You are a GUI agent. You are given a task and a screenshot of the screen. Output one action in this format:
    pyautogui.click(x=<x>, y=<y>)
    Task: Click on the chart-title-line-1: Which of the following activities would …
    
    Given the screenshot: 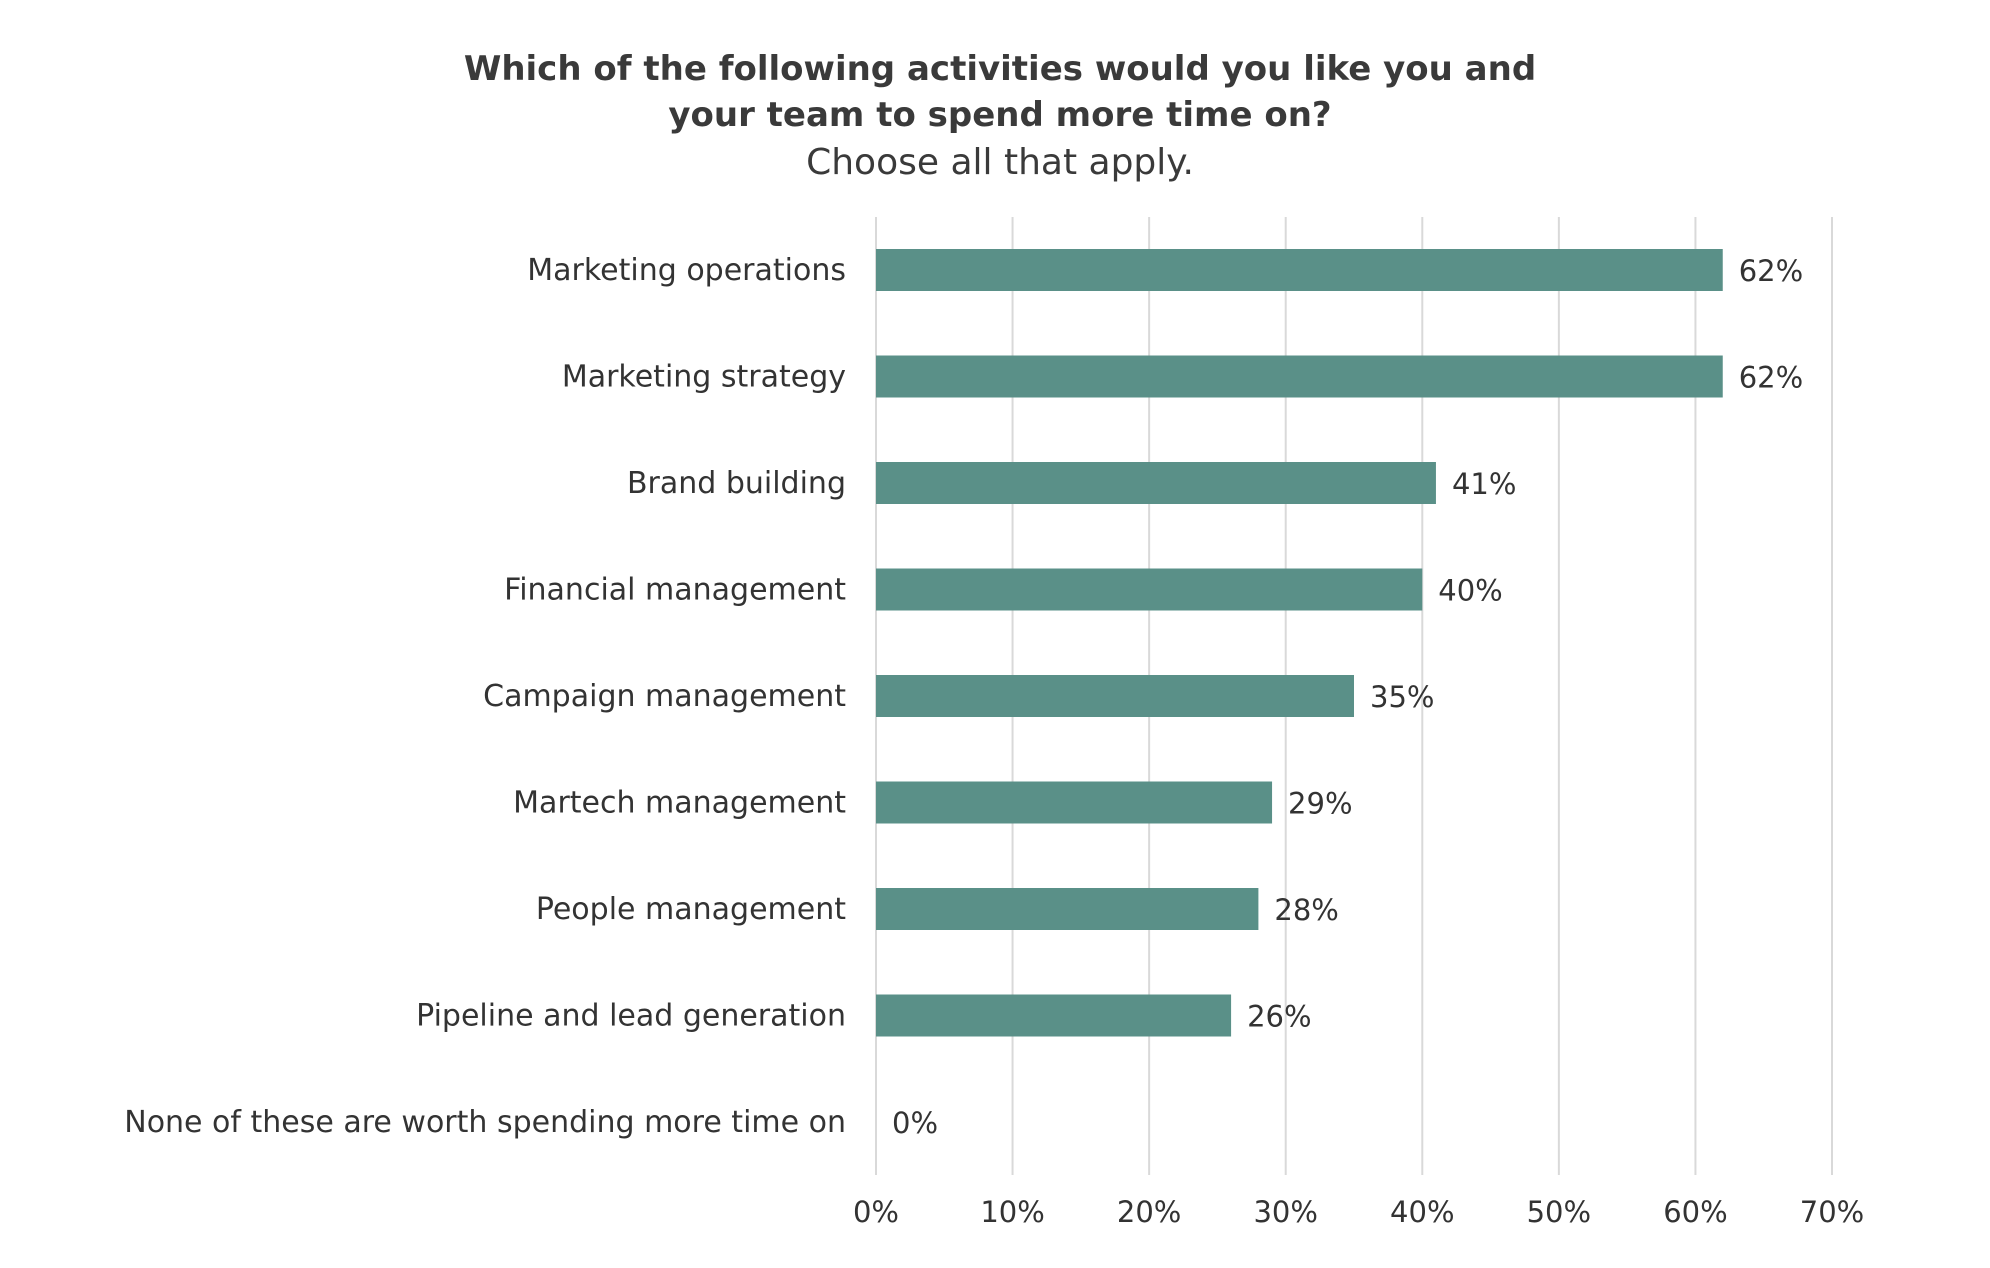 What is the action you would take?
    pyautogui.click(x=1000, y=69)
    